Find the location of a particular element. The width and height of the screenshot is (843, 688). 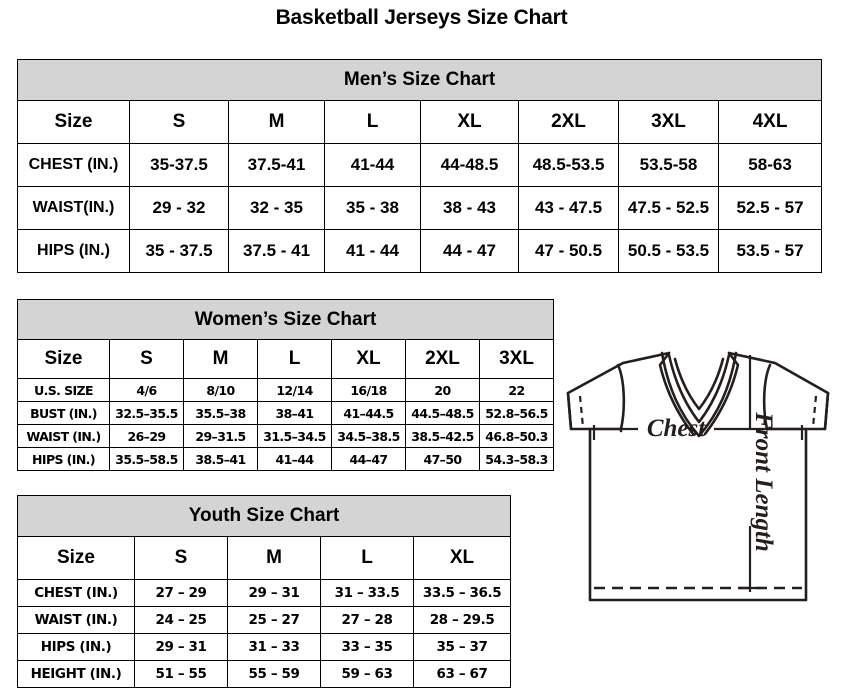

womens-col-3xl: 3XL is located at coordinates (516, 359).